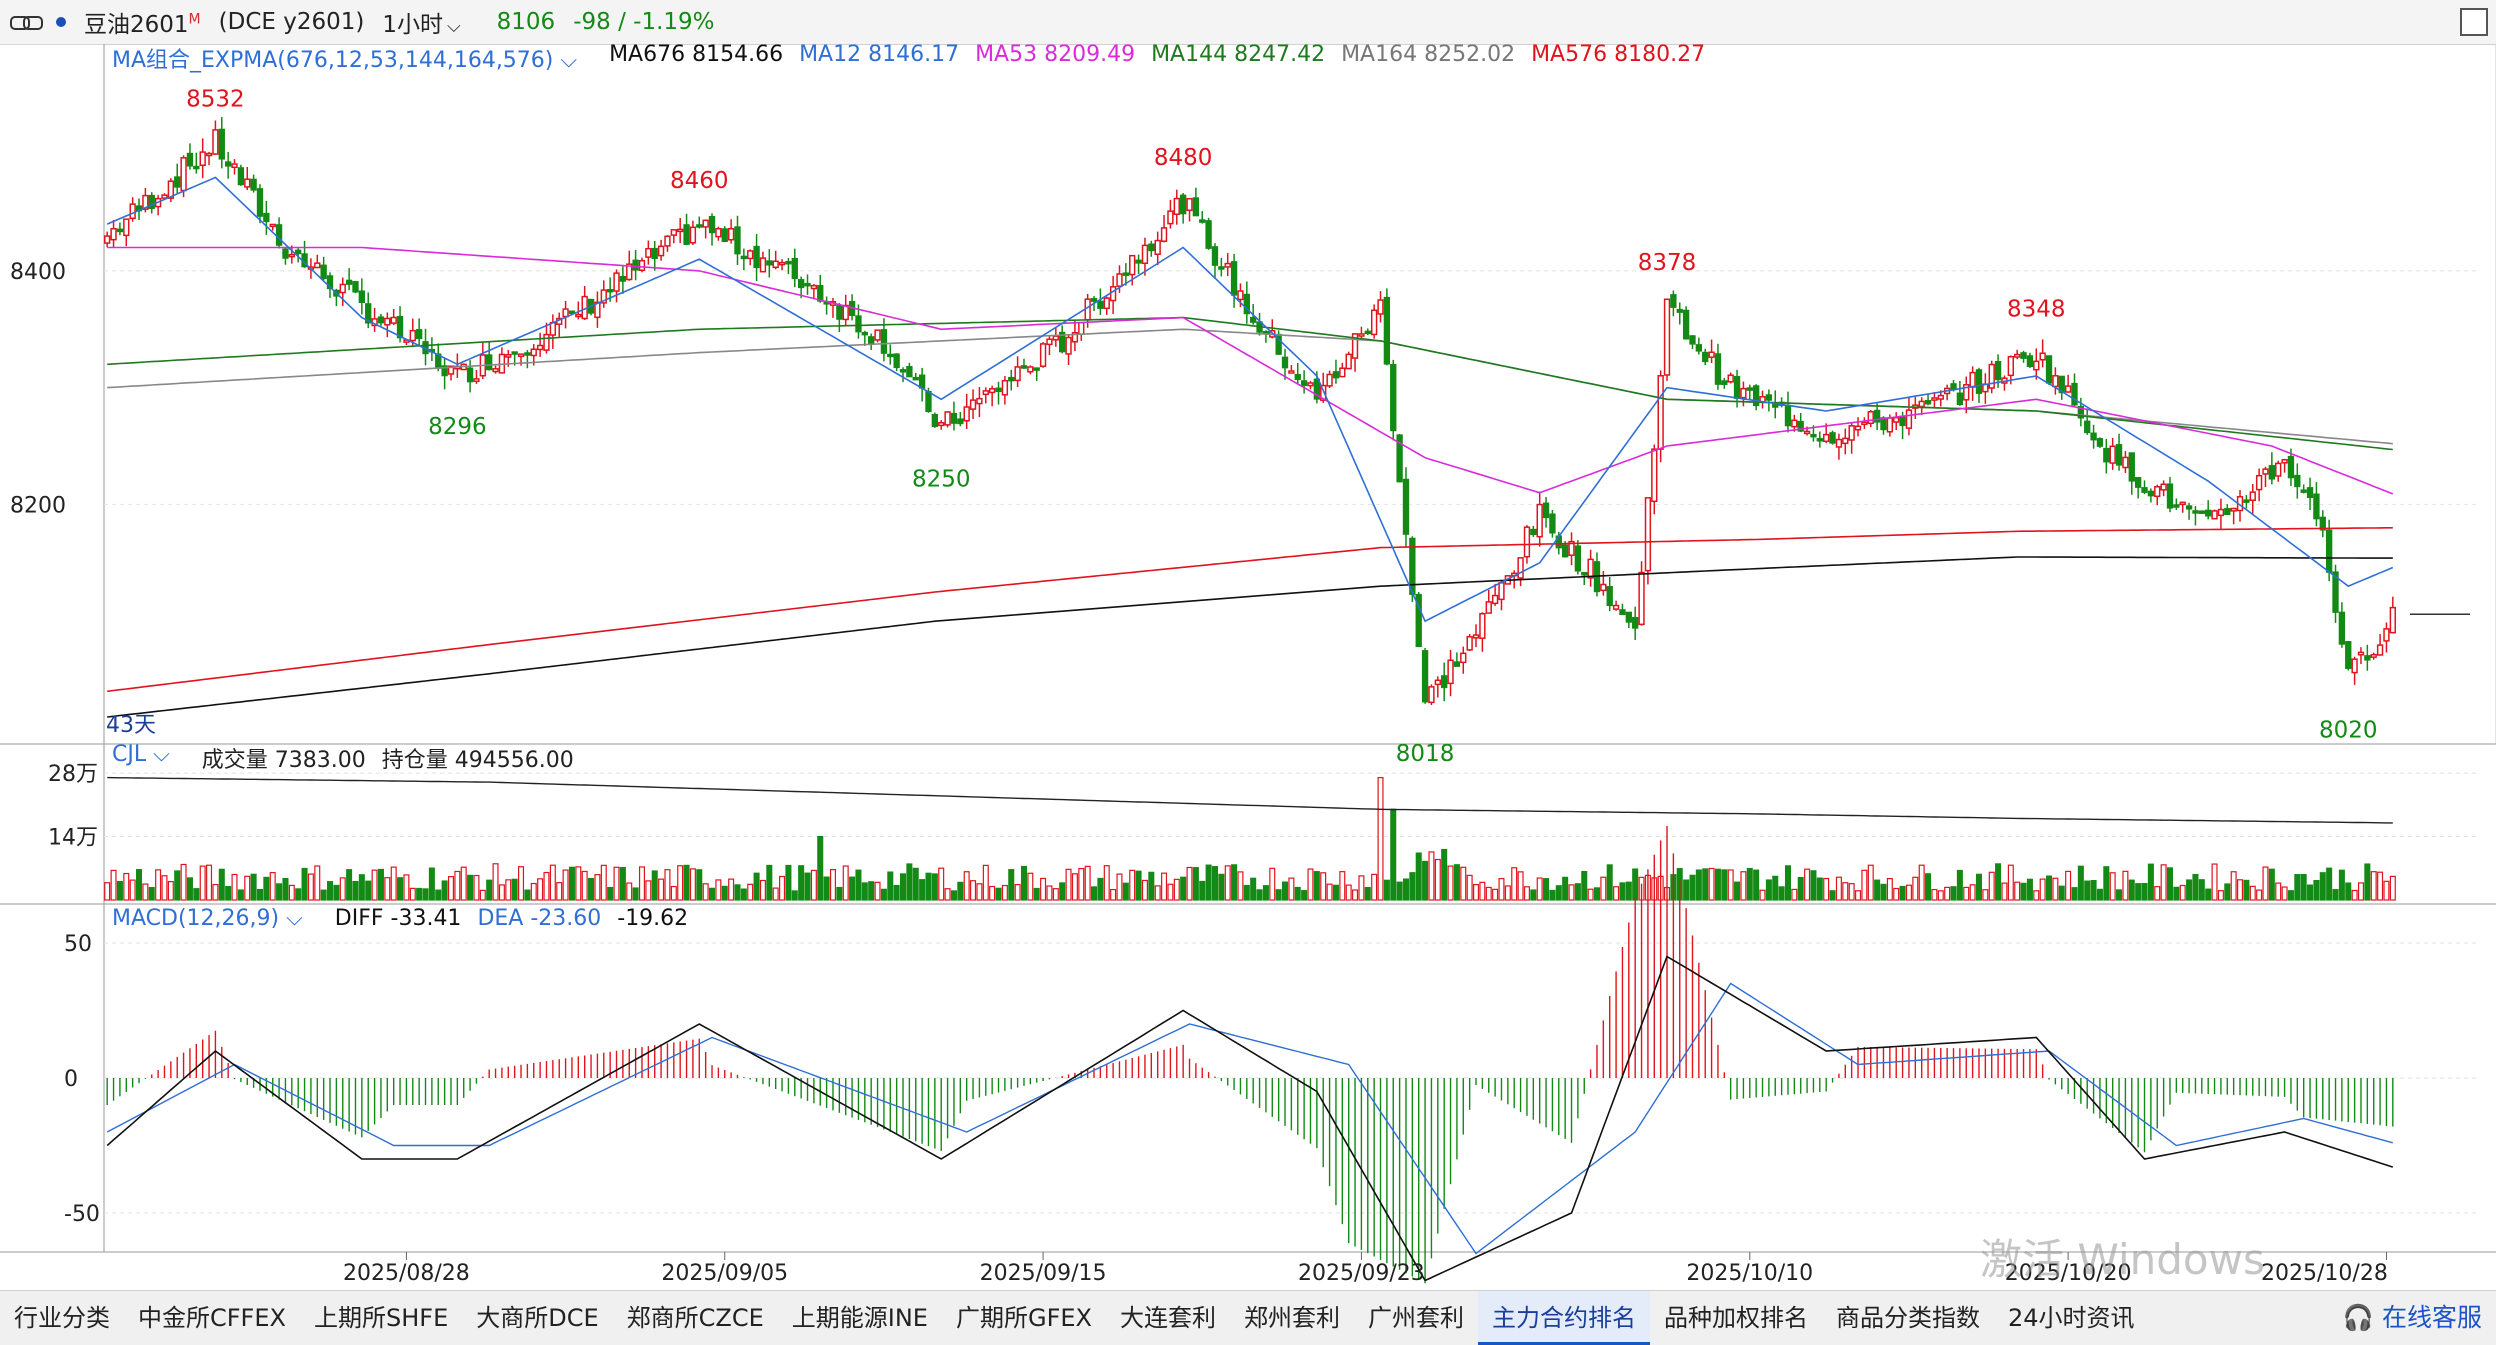 Image resolution: width=2496 pixels, height=1345 pixels. I want to click on bottom-tab-7: 大连套利, so click(1167, 1318).